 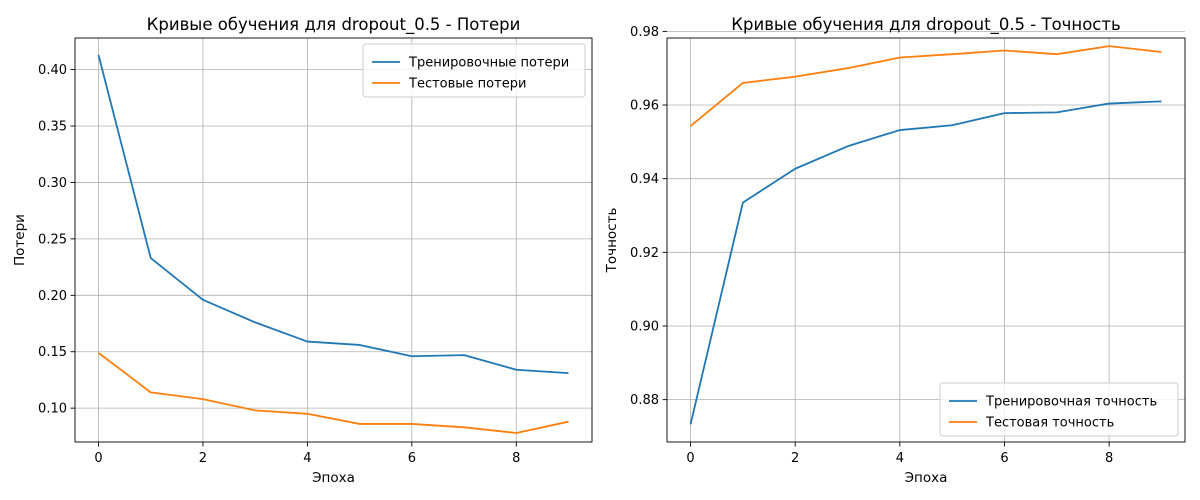 What do you see at coordinates (334, 25) in the screenshot?
I see `chart-title: Кривые обучения для dropout_0.5 - Потери` at bounding box center [334, 25].